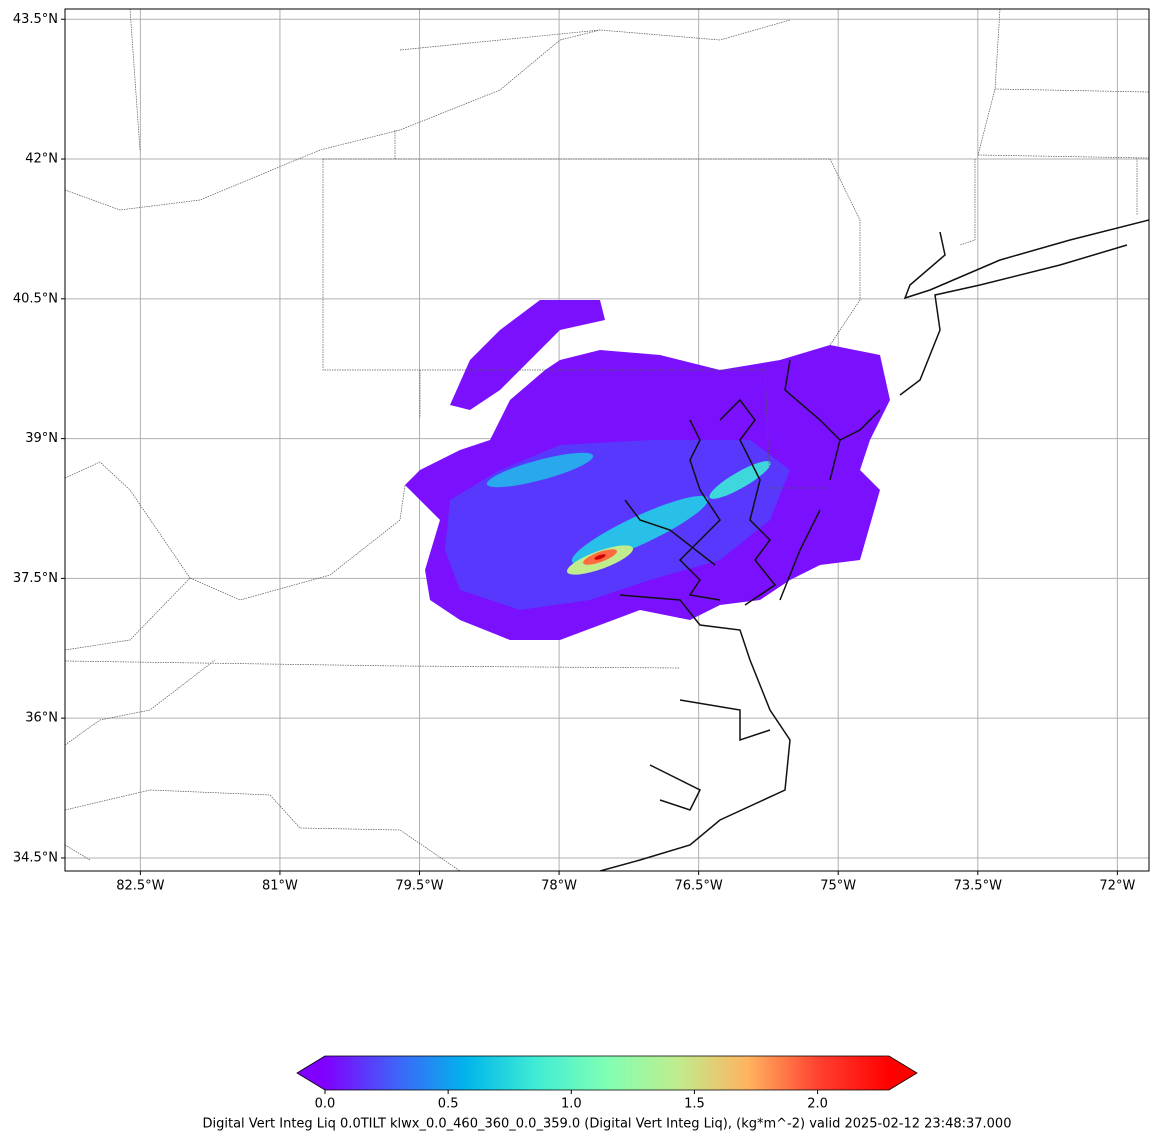 The width and height of the screenshot is (1158, 1141). I want to click on y-tick-label: 43.5°N, so click(35, 19).